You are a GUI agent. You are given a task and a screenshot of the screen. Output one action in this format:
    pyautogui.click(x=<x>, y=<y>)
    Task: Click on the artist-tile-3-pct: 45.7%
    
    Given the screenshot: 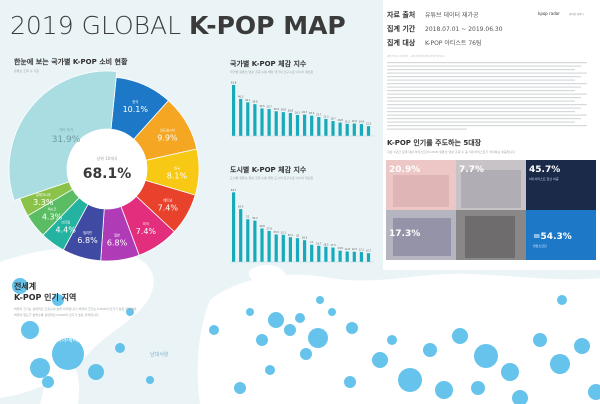 What is the action you would take?
    pyautogui.click(x=544, y=170)
    